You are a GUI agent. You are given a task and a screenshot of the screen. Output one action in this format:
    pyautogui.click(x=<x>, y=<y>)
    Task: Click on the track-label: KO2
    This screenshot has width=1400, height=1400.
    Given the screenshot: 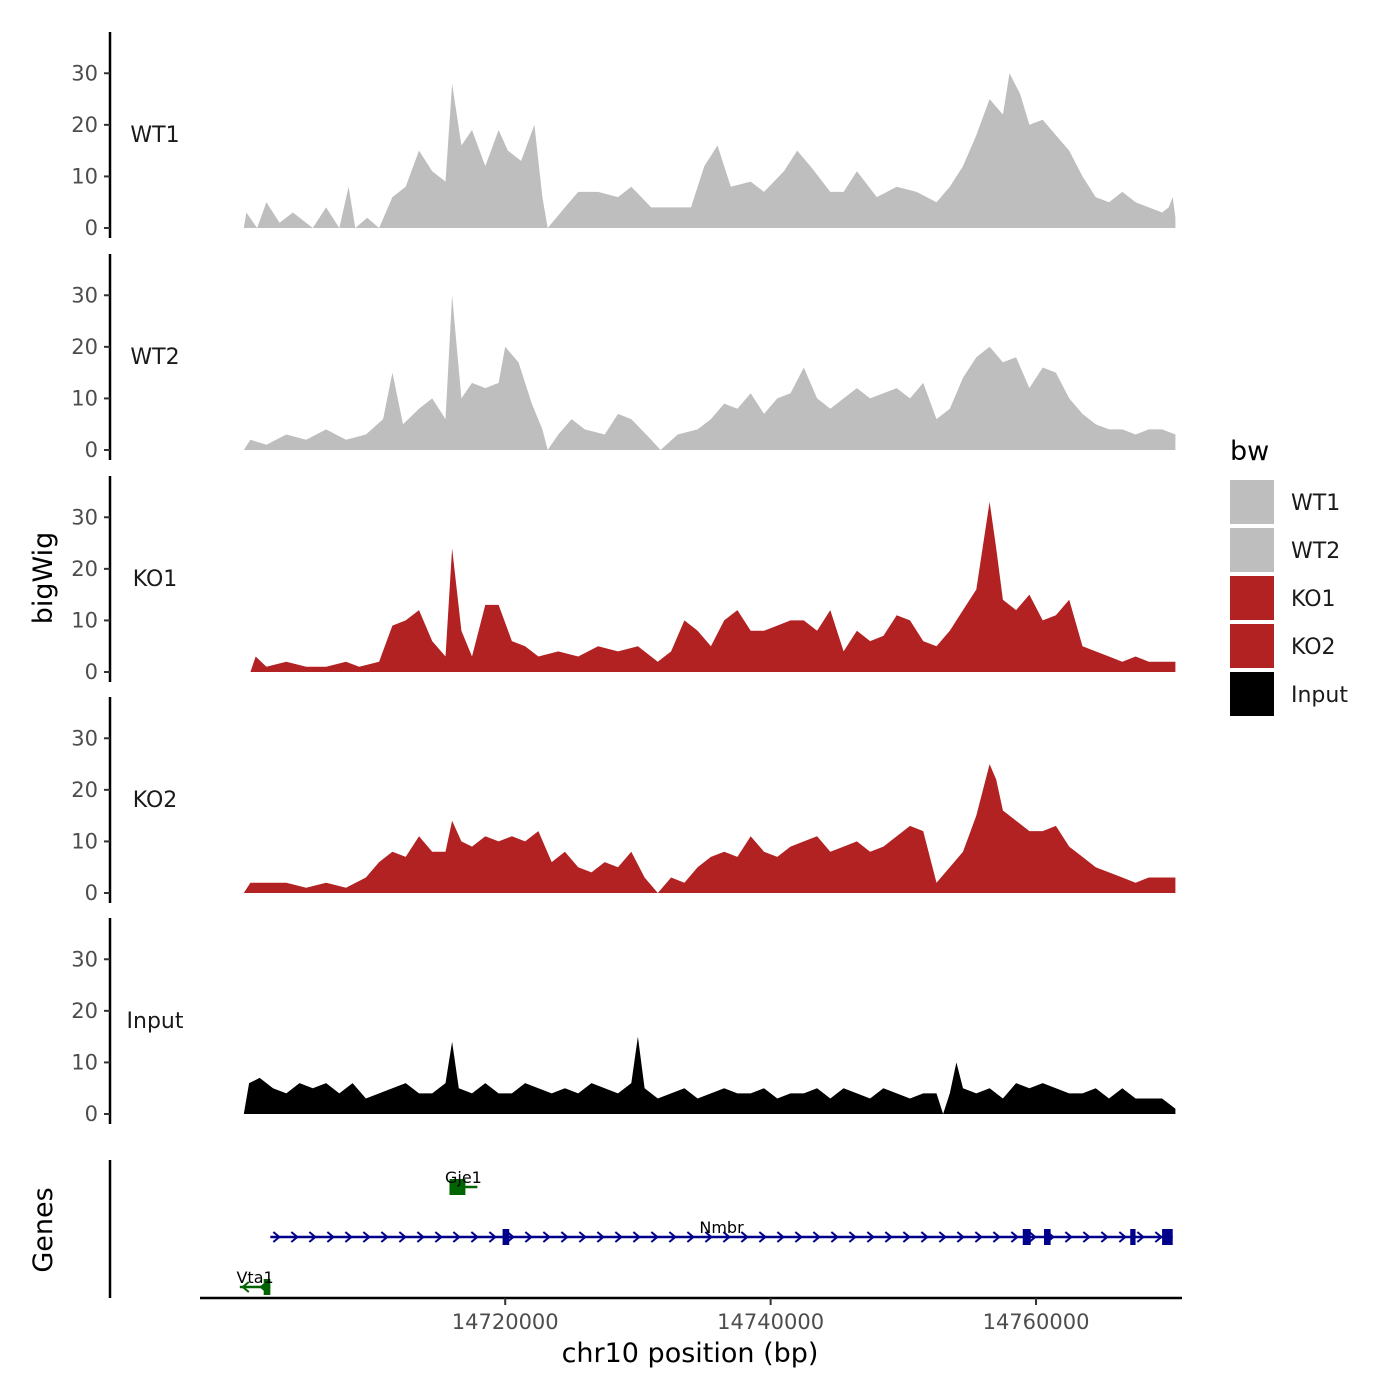 What is the action you would take?
    pyautogui.click(x=155, y=800)
    